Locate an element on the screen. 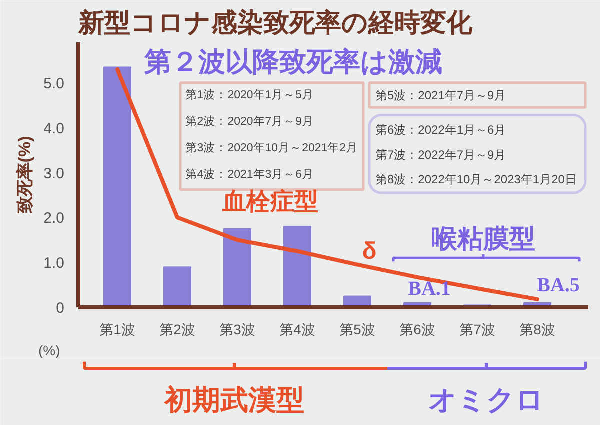 This screenshot has height=425, width=600. annotation: 喉粘膜型 is located at coordinates (484, 239).